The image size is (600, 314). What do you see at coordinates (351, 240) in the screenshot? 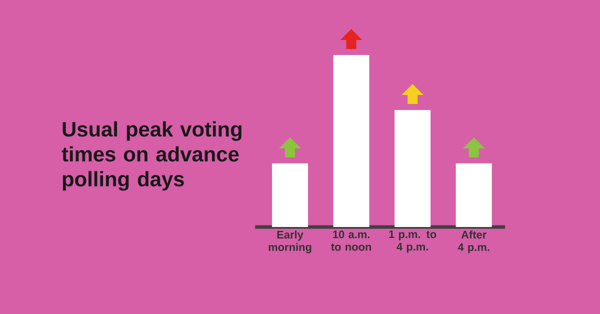
I see `x-tick-label: 10 a.m. to noon` at bounding box center [351, 240].